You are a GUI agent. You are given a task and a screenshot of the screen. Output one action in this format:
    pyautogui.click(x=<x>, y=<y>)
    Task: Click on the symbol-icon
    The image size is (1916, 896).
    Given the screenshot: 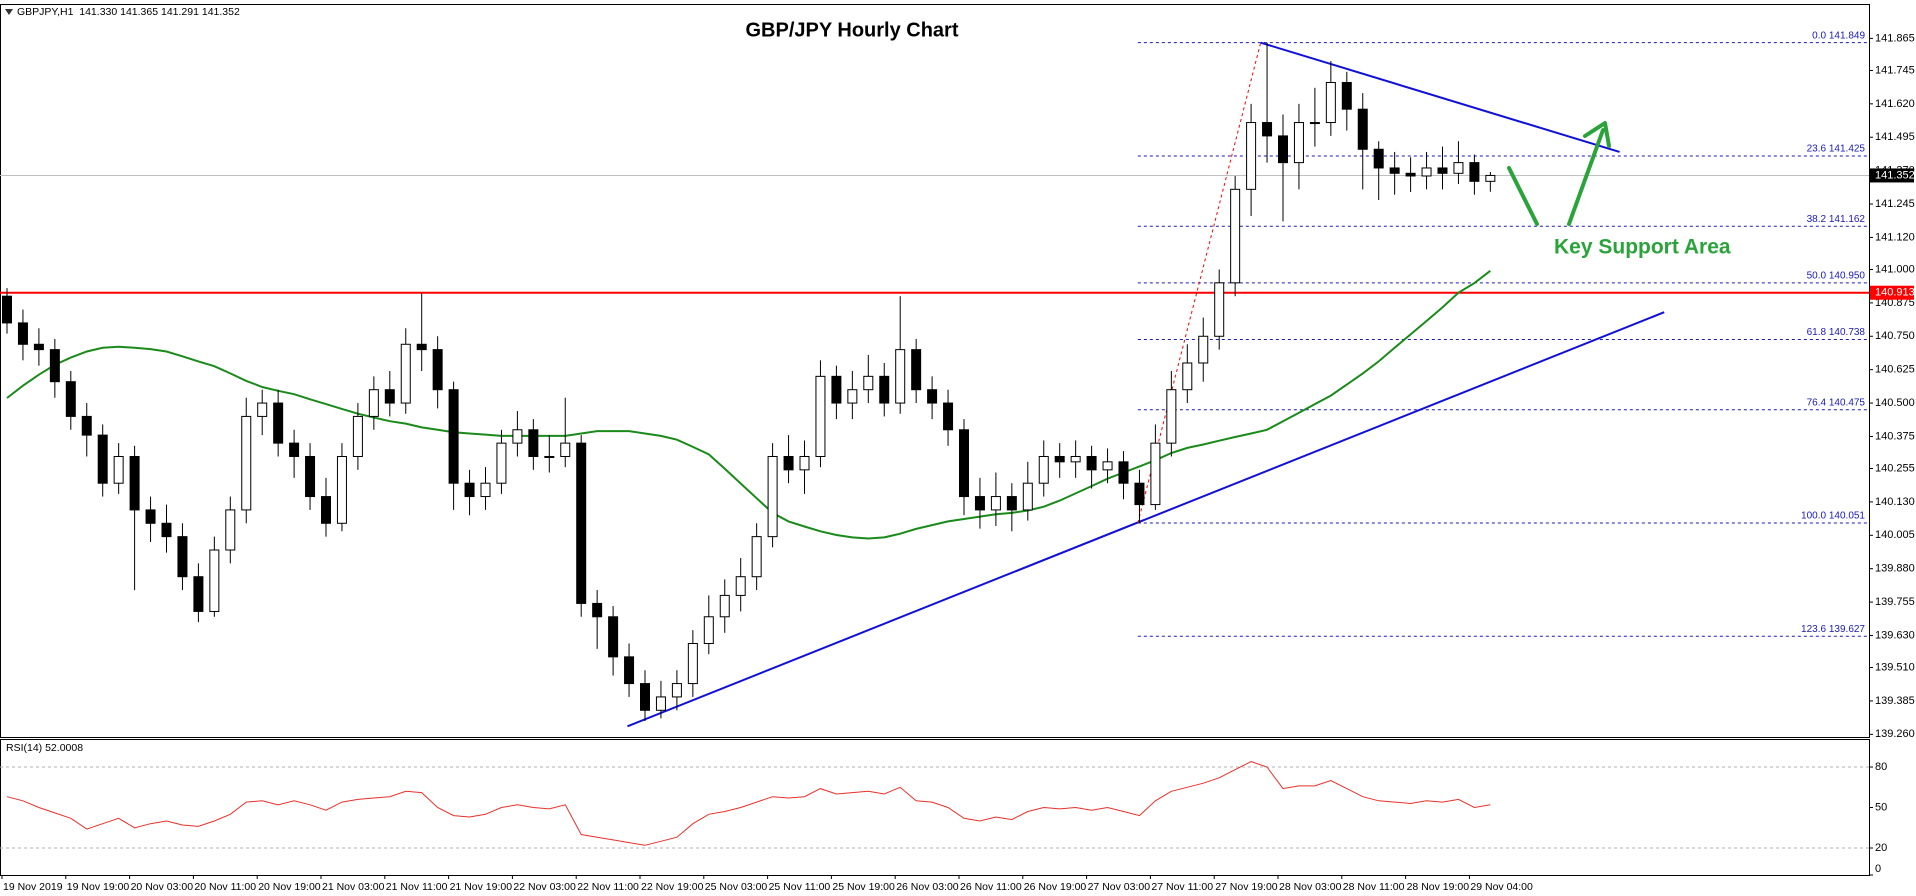 What is the action you would take?
    pyautogui.click(x=9, y=12)
    